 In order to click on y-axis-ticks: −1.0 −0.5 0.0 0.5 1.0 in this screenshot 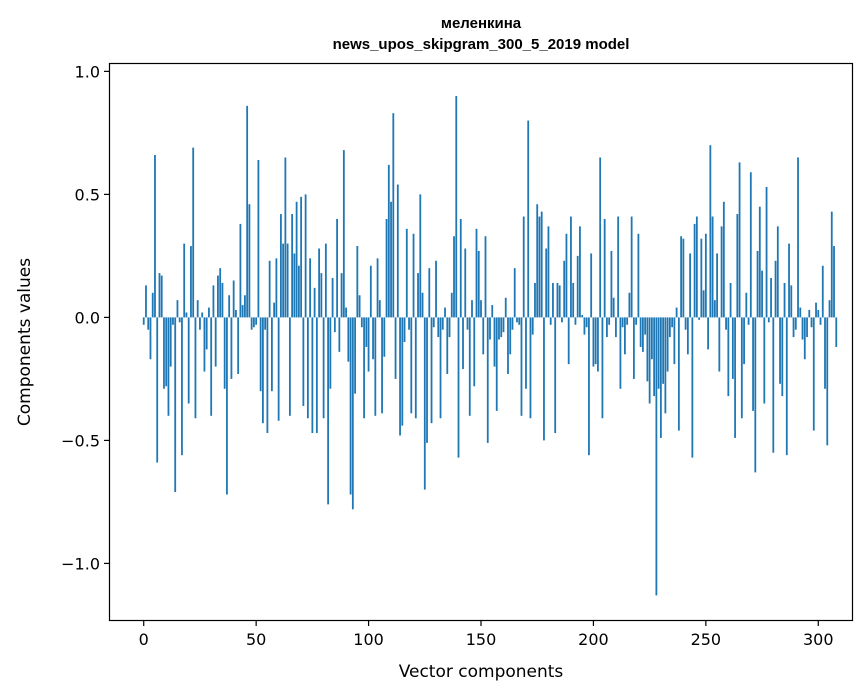, I will do `click(85, 317)`.